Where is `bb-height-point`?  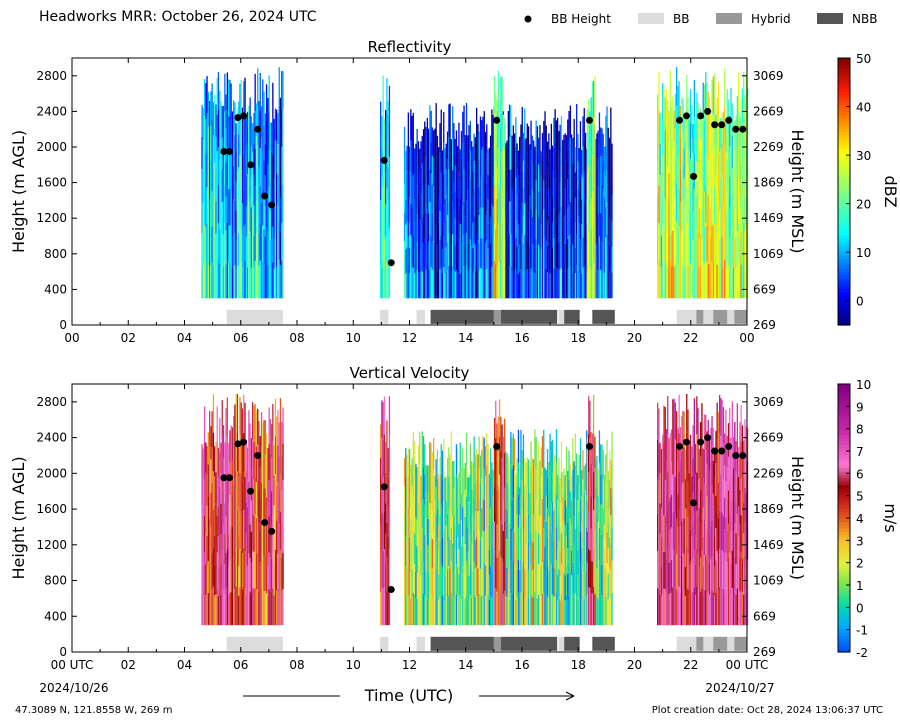
bb-height-point is located at coordinates (391, 589).